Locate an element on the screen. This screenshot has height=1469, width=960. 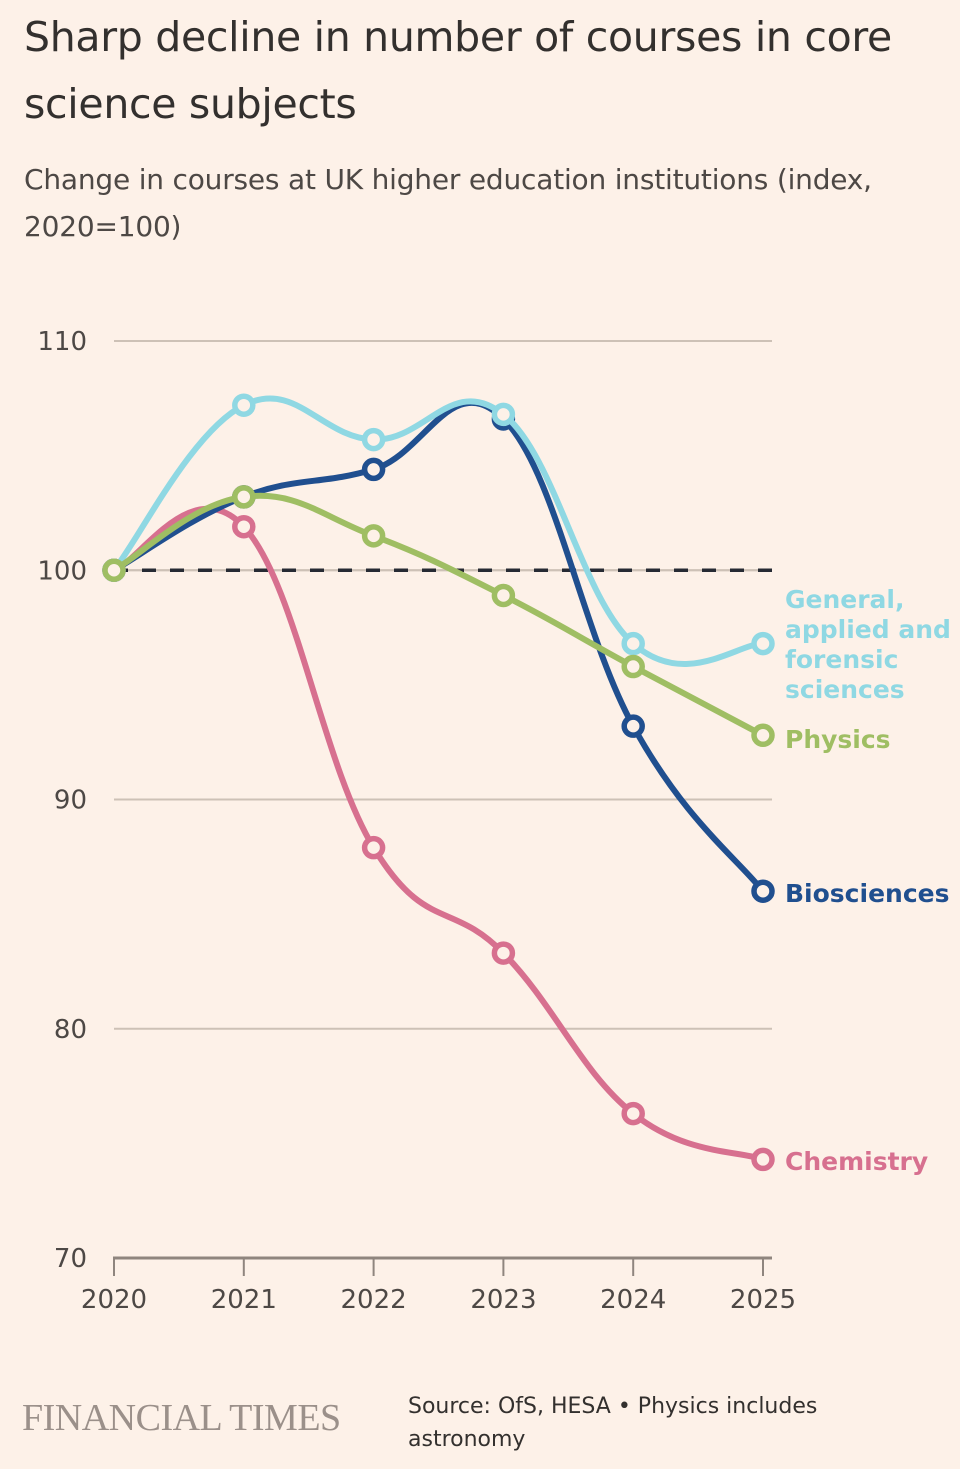
data-point-physics-2025 is located at coordinates (763, 735).